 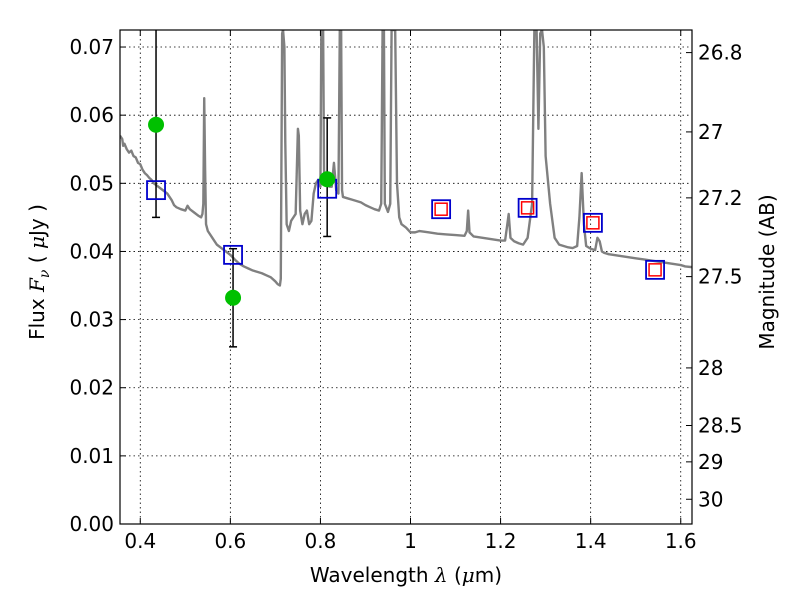 What do you see at coordinates (39, 272) in the screenshot?
I see `y-axis-label: Flux Fν ( μJy )` at bounding box center [39, 272].